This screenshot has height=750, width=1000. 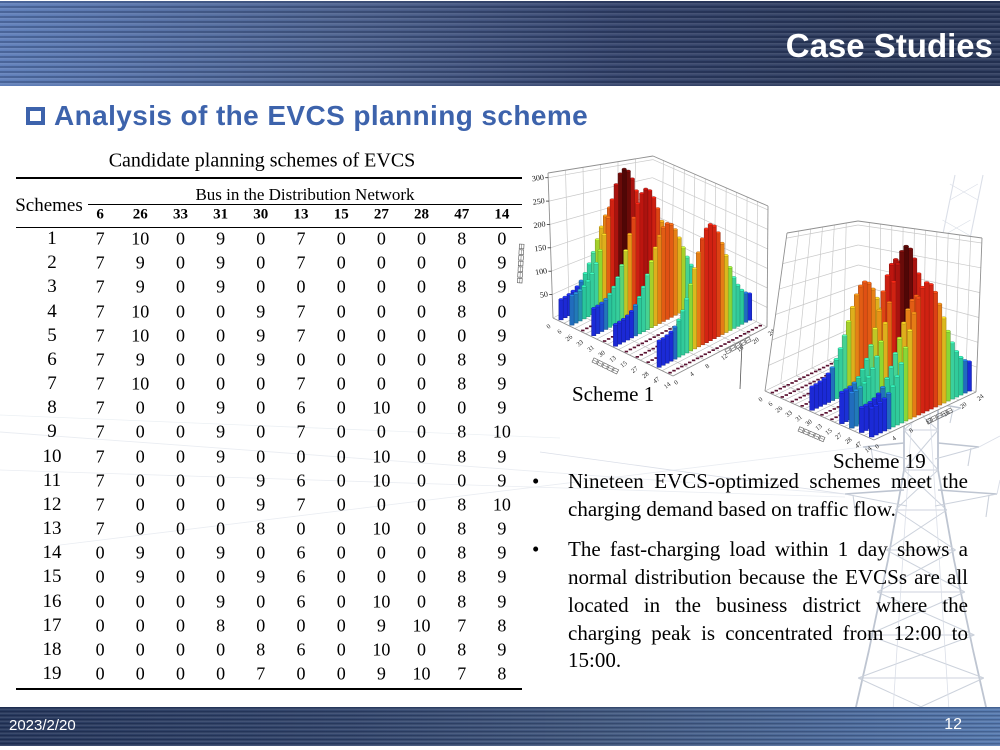 I want to click on svg-text: 300, so click(x=537, y=178).